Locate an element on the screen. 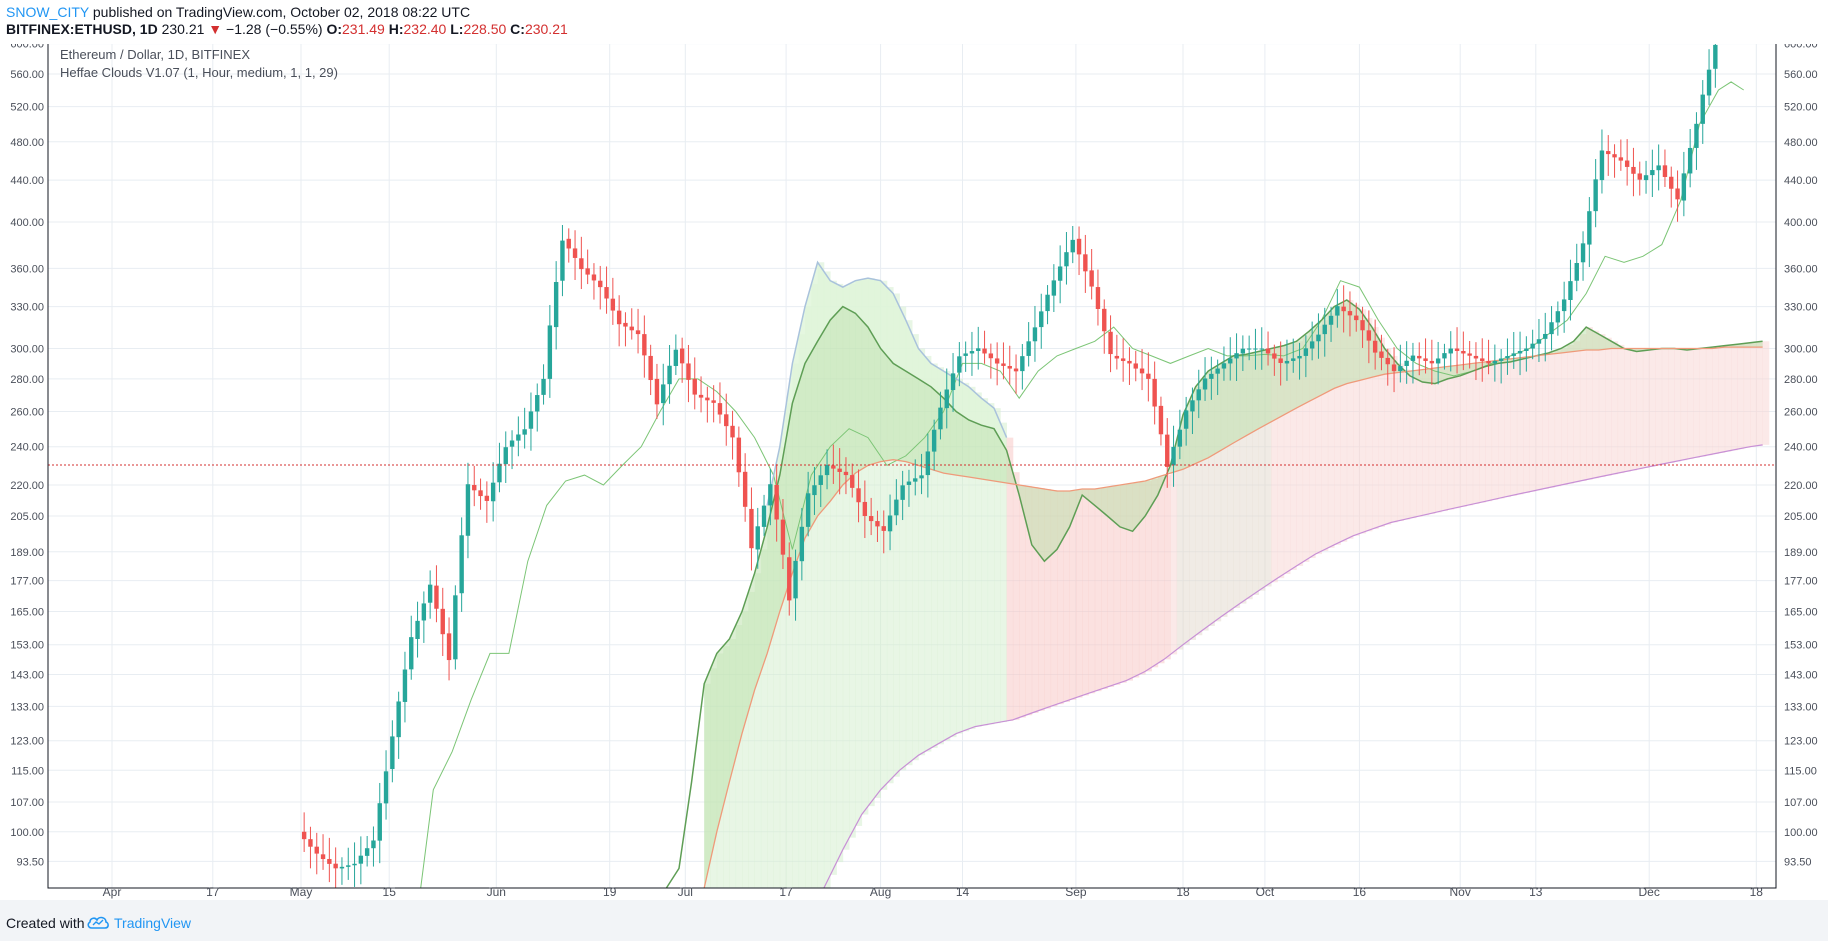 The height and width of the screenshot is (941, 1828). footer is located at coordinates (914, 920).